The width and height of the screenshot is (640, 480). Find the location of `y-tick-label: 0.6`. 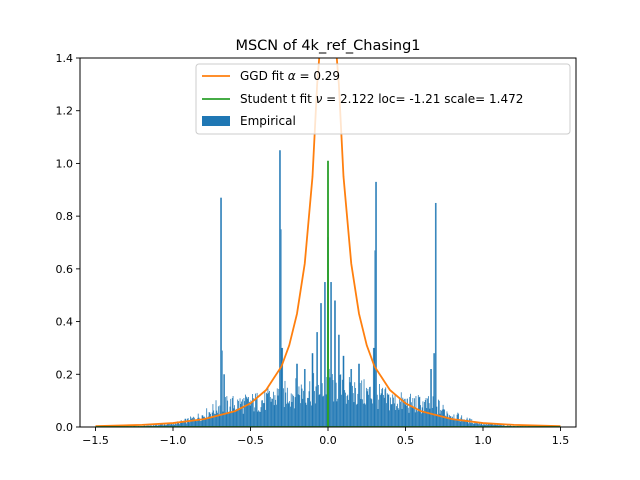

y-tick-label: 0.6 is located at coordinates (65, 269).